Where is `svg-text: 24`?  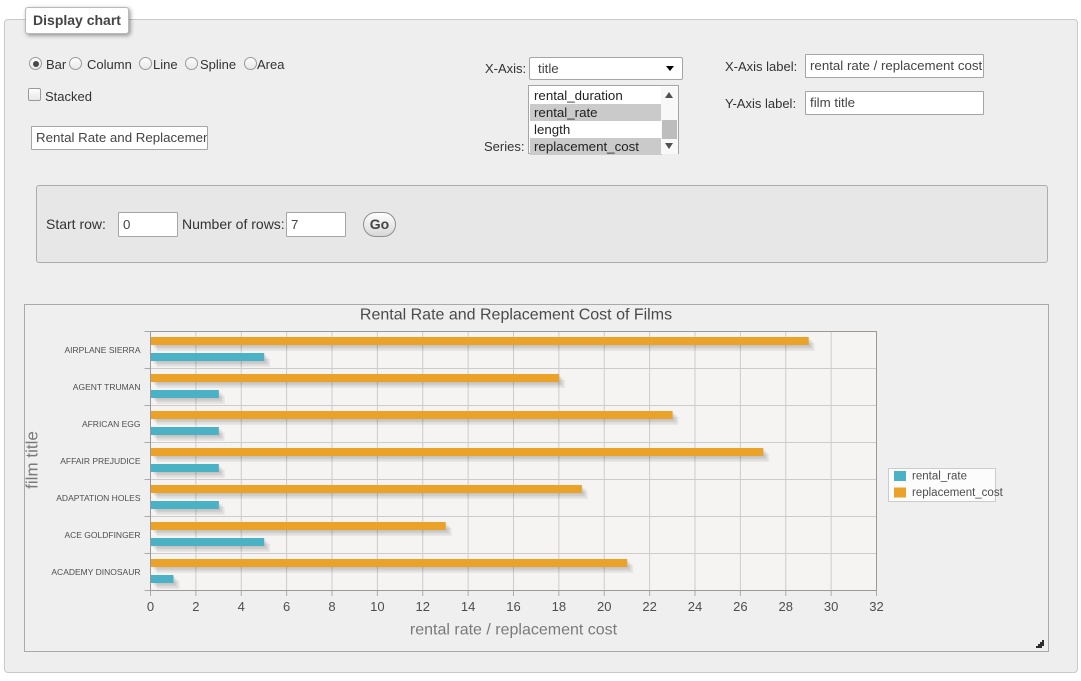 svg-text: 24 is located at coordinates (695, 606).